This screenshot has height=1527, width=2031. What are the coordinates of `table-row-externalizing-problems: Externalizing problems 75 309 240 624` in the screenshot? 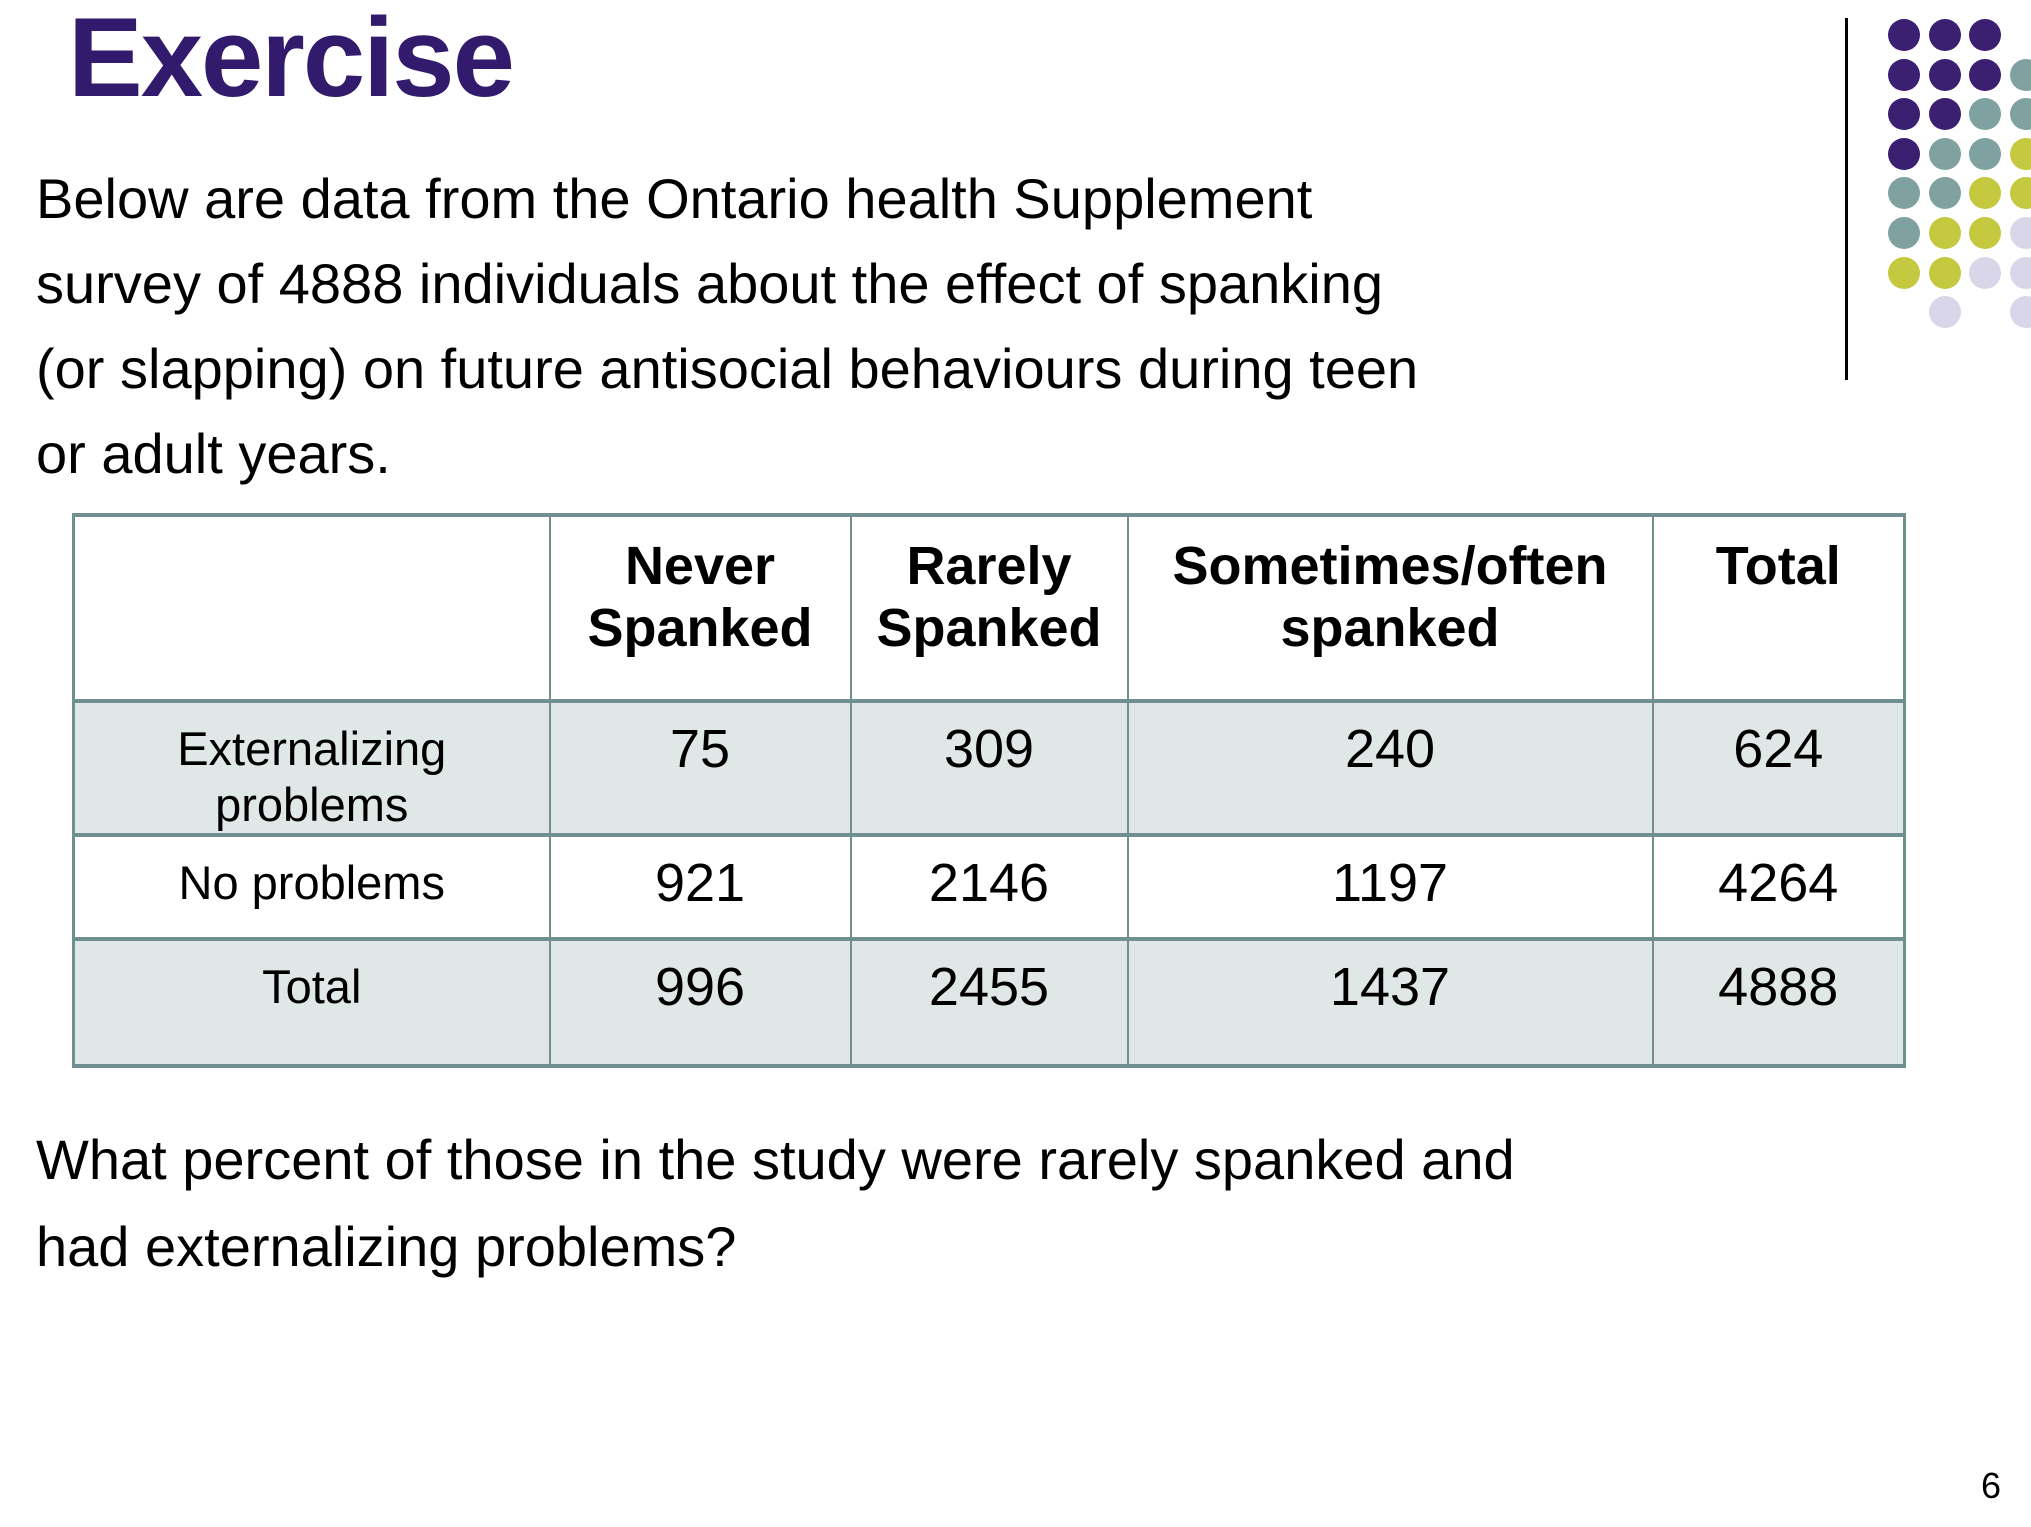 It's located at (989, 768).